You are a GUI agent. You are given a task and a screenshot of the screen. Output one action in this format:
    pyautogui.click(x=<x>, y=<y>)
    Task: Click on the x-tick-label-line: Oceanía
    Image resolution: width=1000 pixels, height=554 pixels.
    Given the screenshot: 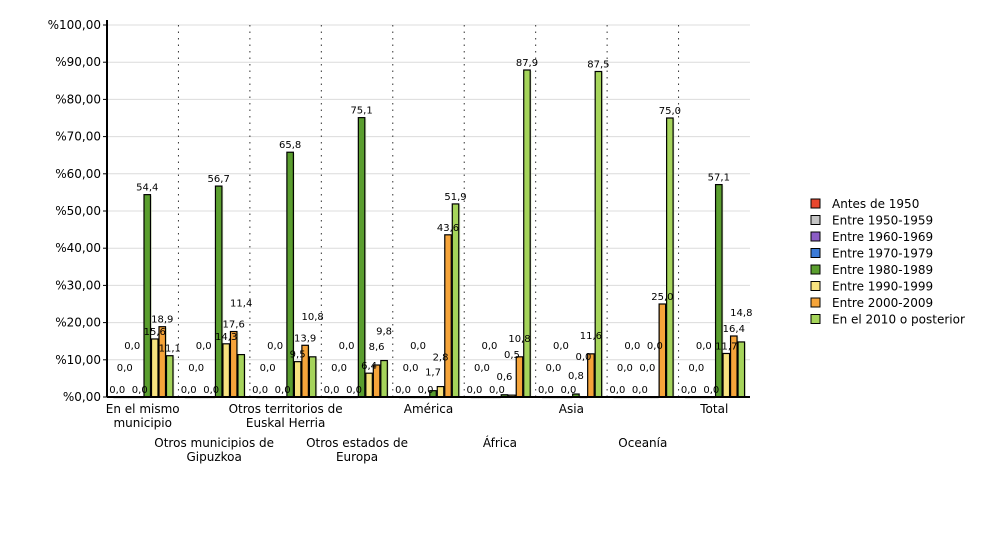 What is the action you would take?
    pyautogui.click(x=642, y=443)
    